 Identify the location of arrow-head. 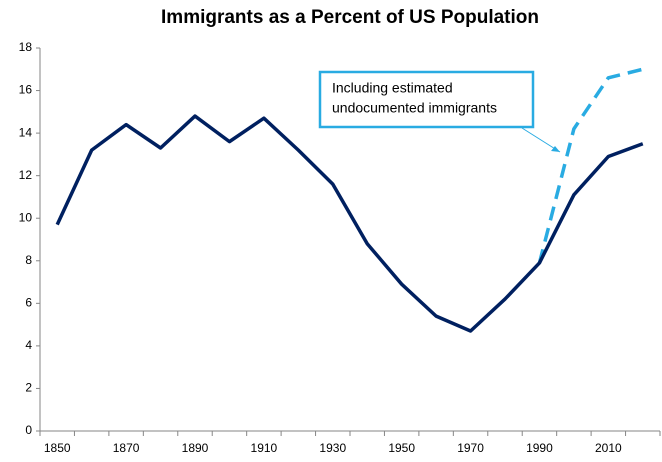
(555, 149).